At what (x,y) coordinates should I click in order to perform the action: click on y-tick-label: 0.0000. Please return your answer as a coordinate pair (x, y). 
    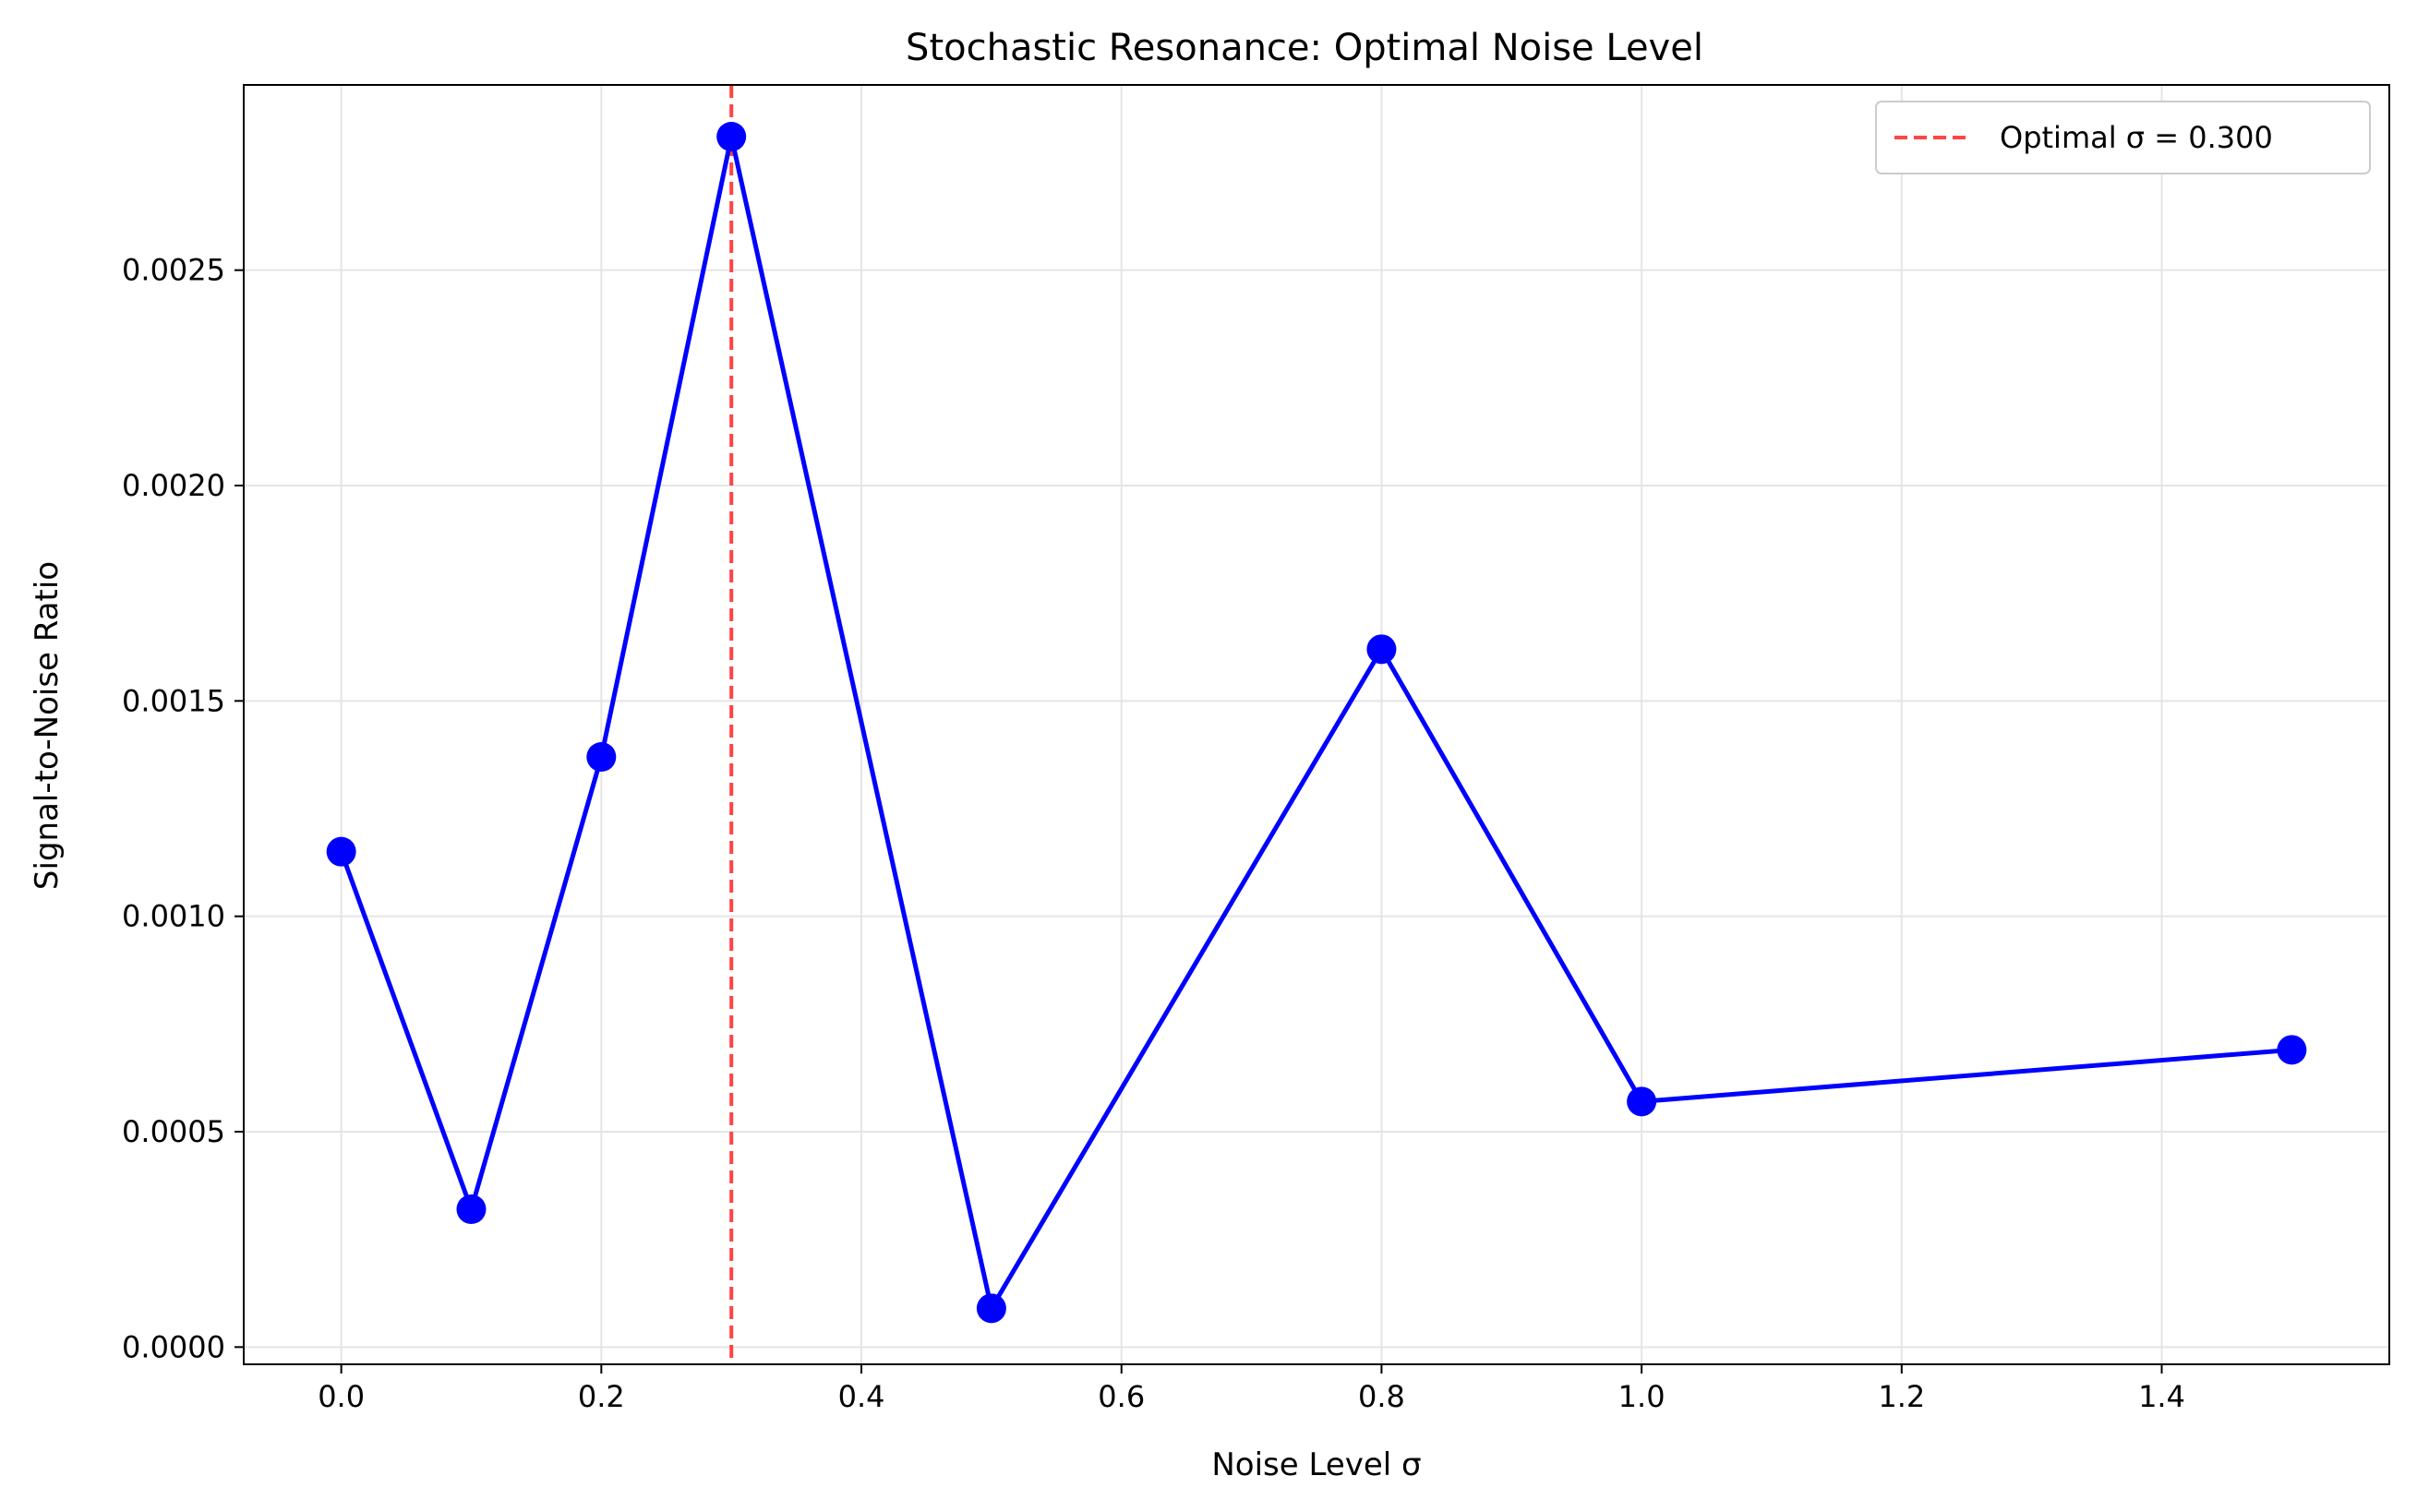
    Looking at the image, I should click on (173, 1346).